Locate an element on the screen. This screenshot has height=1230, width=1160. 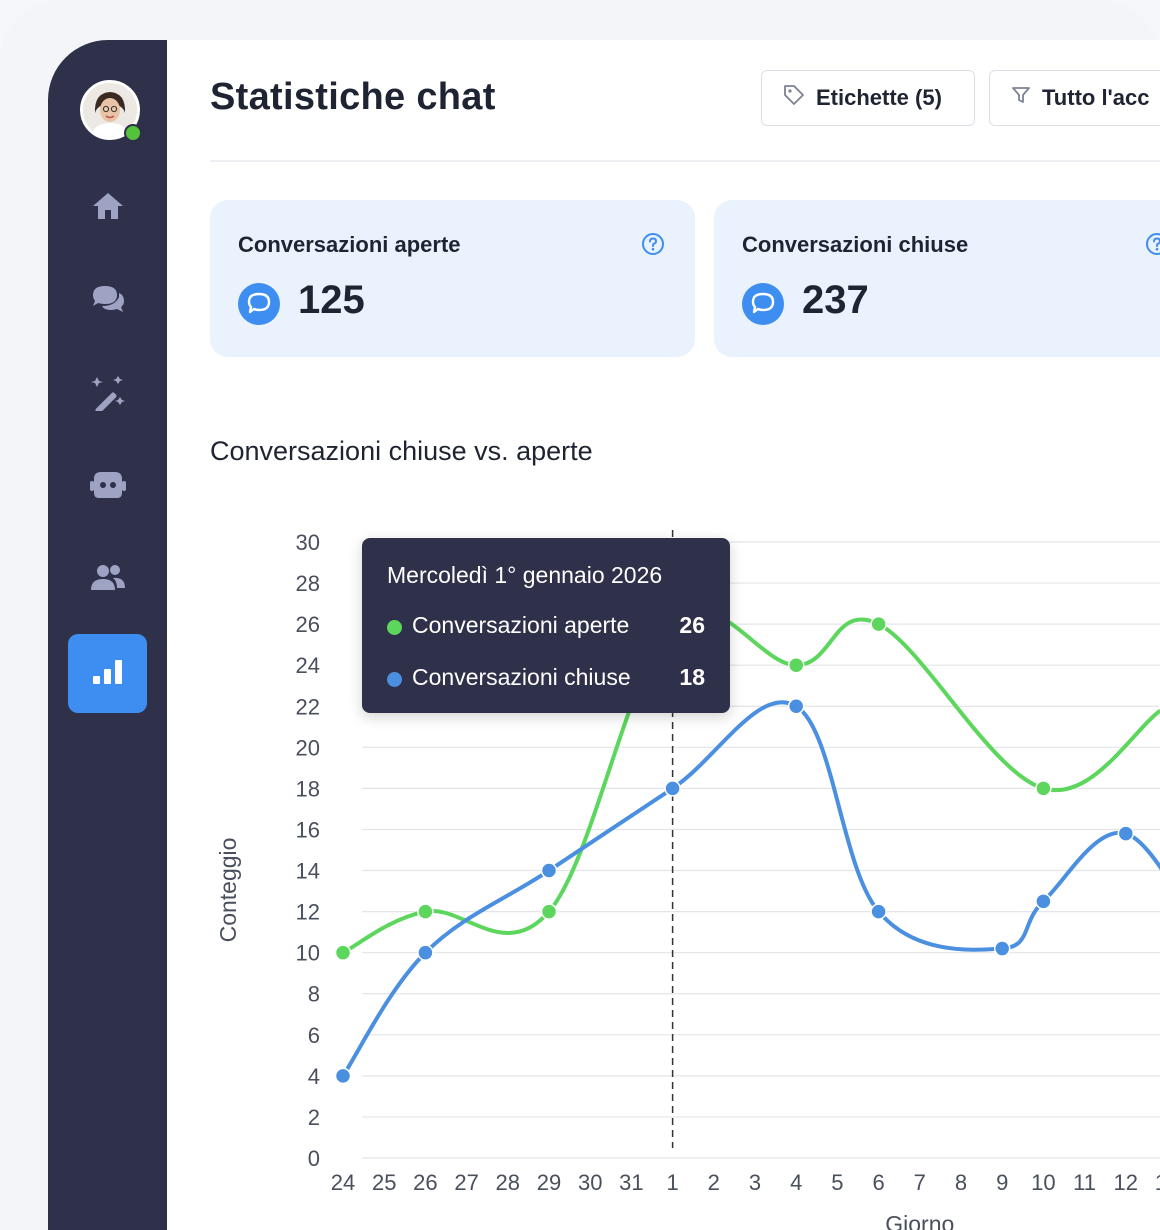
x-tick-label: 1 is located at coordinates (672, 1182).